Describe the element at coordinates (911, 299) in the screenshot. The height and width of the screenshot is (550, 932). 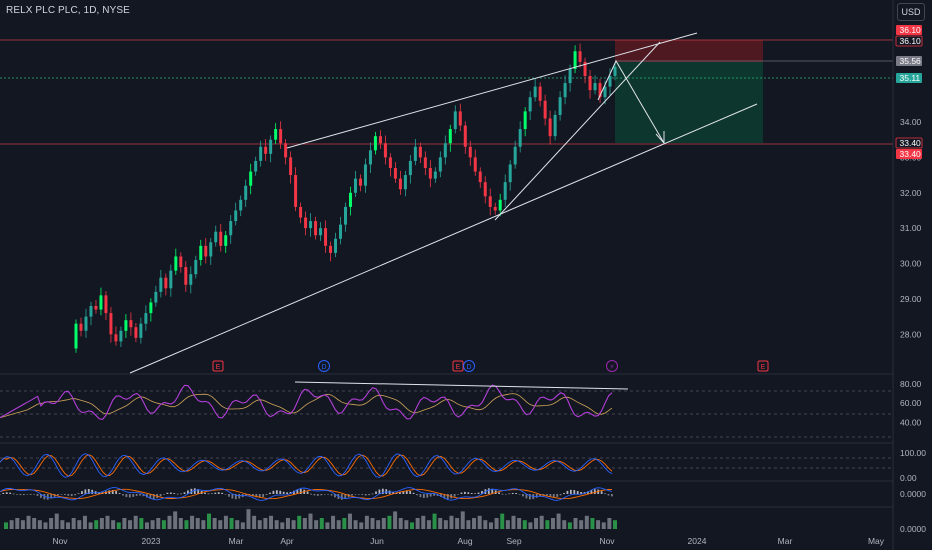
I see `price-tick-label: 29.00` at that location.